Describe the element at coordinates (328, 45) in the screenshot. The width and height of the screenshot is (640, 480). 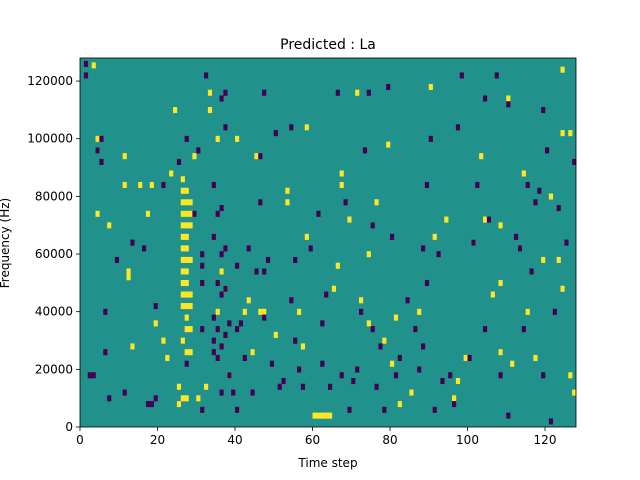
I see `chart-title: Predicted : La` at that location.